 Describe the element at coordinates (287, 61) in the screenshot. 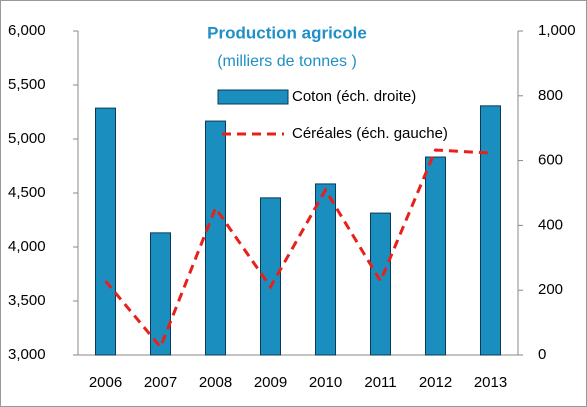

I see `chart-subtitle: (milliers de tonnes )` at that location.